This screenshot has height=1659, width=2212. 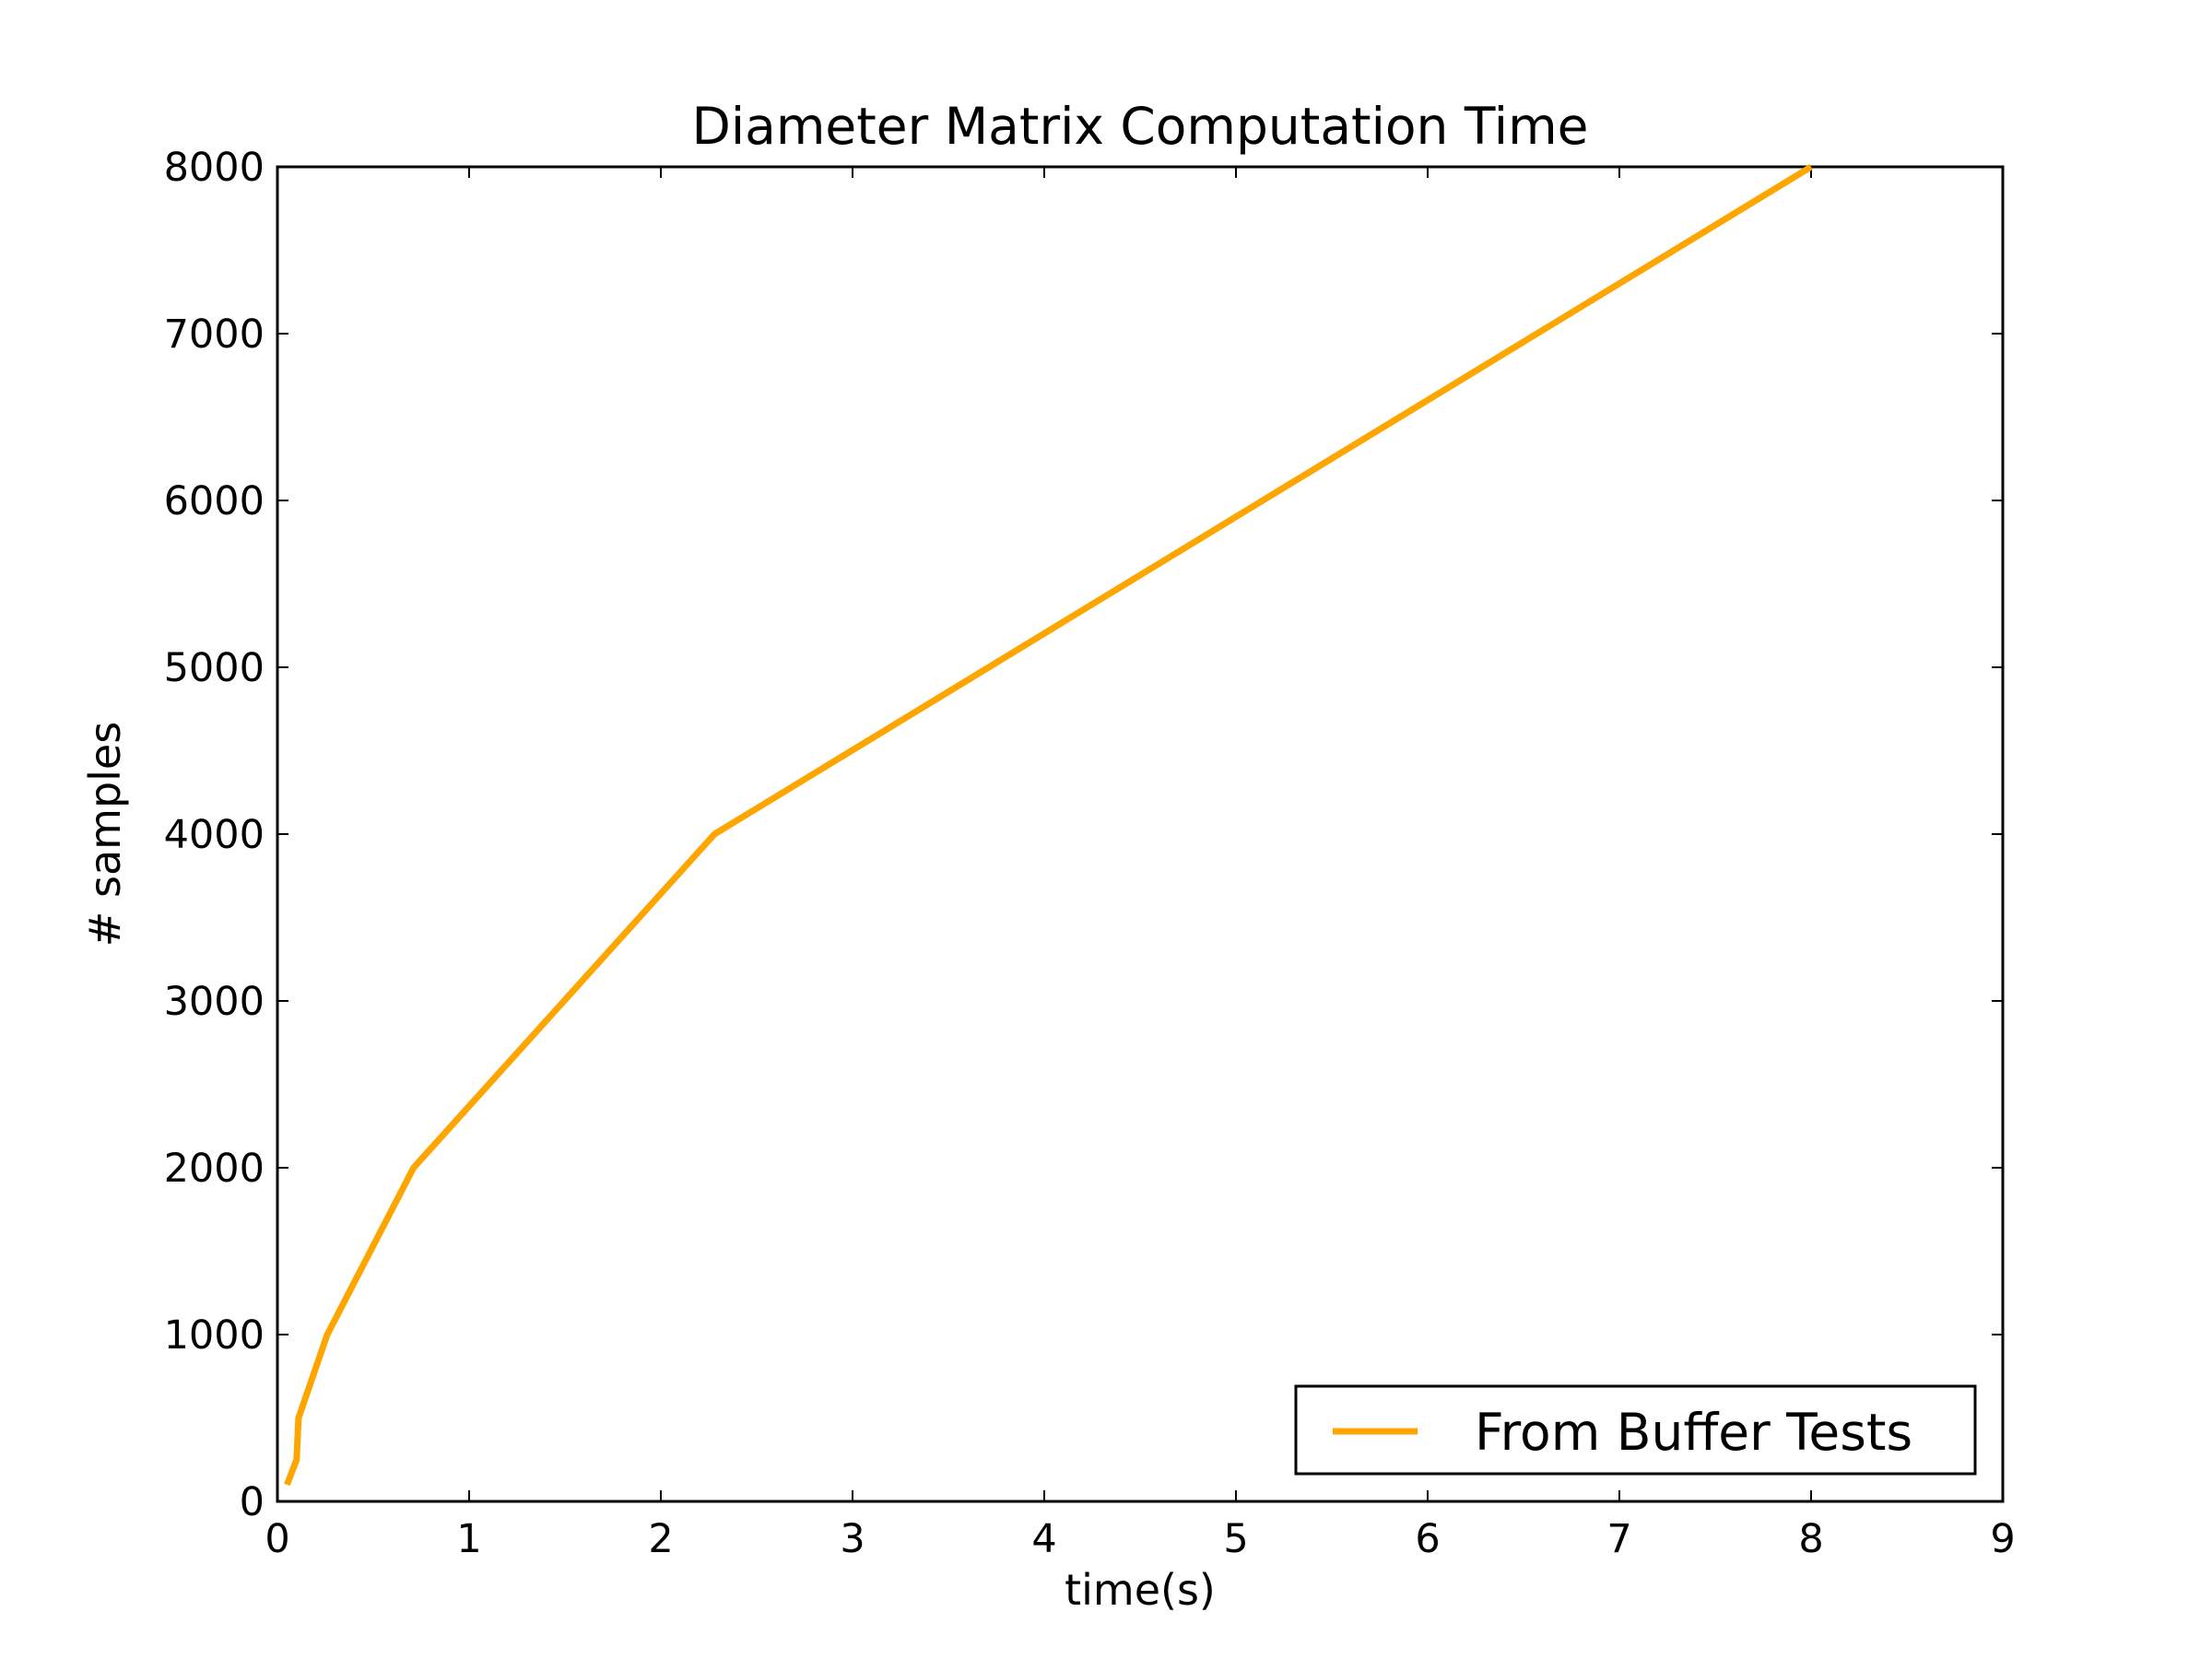 What do you see at coordinates (214, 1169) in the screenshot?
I see `y-tick-label: 2000` at bounding box center [214, 1169].